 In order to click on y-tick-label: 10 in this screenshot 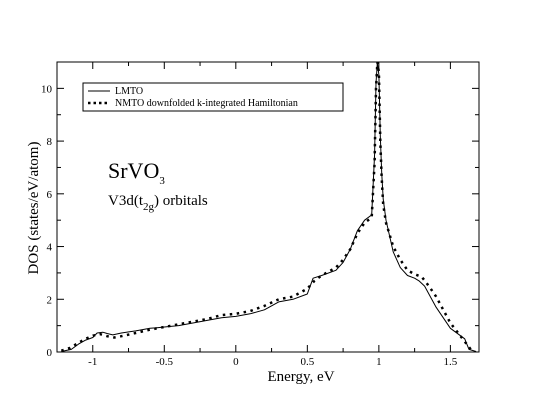, I will do `click(47, 89)`.